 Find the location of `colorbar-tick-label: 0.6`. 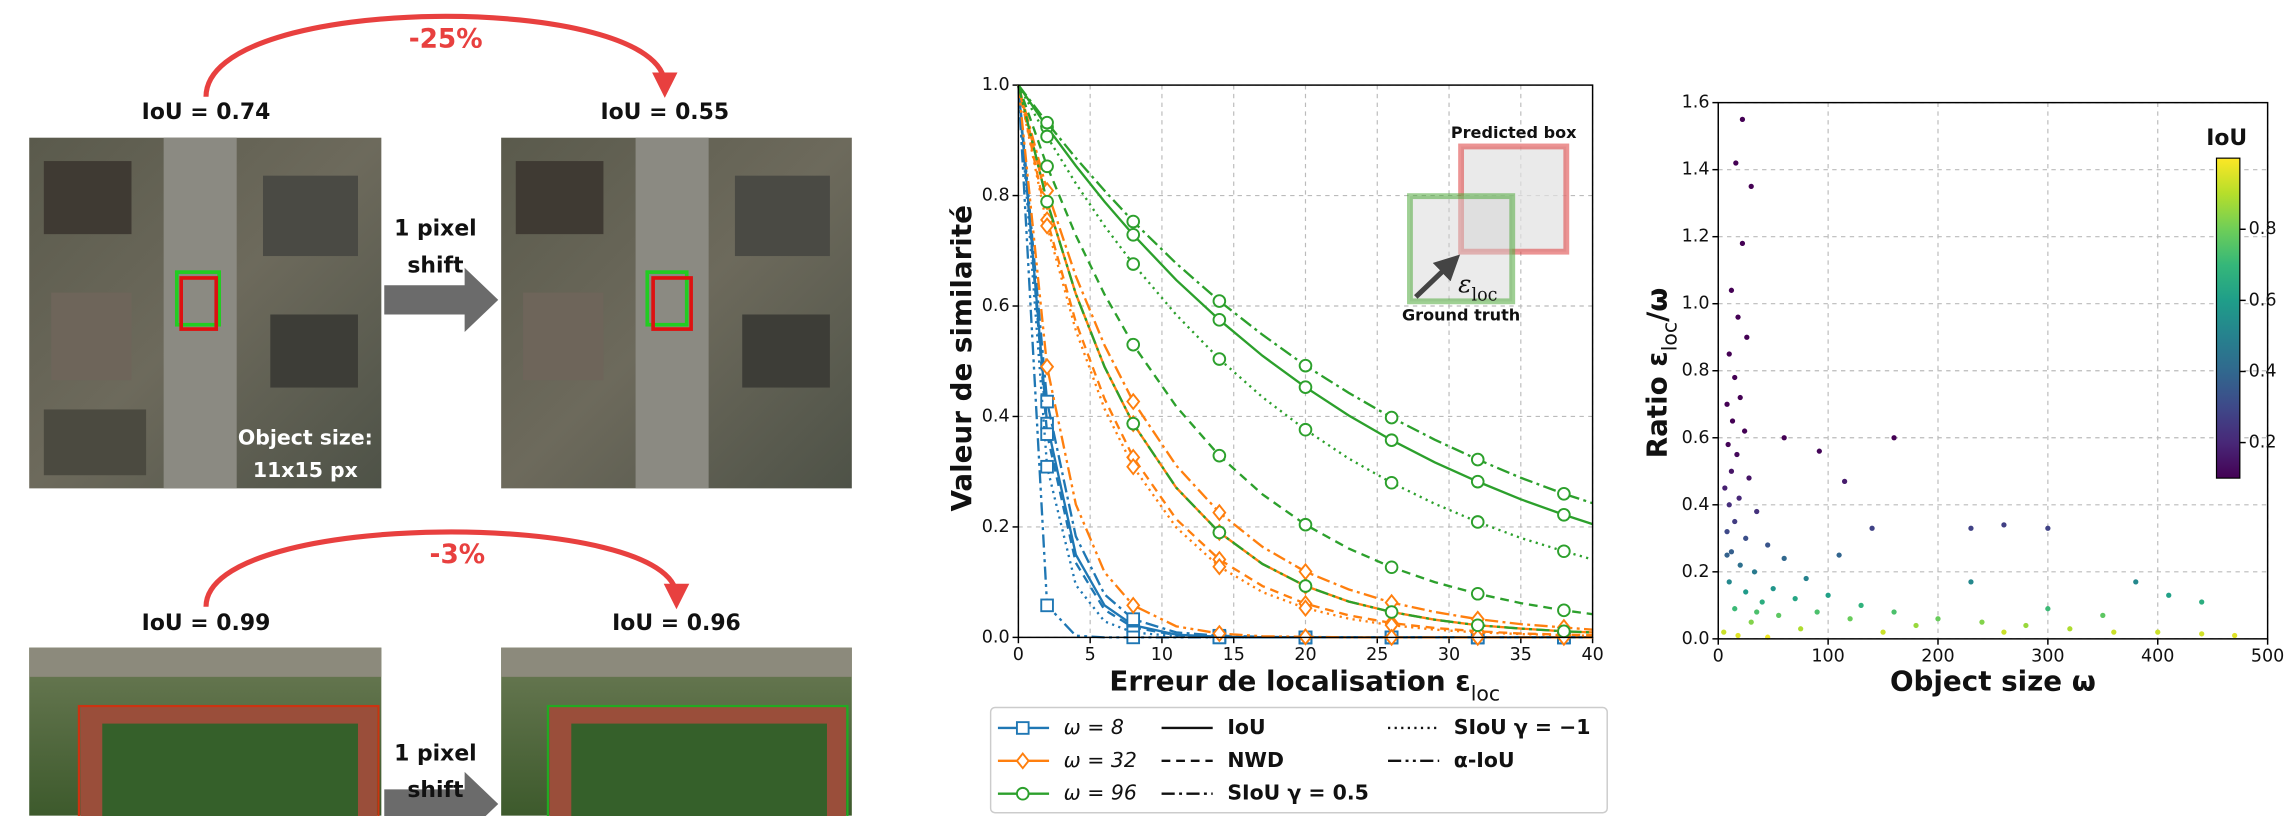

colorbar-tick-label: 0.6 is located at coordinates (2263, 300).